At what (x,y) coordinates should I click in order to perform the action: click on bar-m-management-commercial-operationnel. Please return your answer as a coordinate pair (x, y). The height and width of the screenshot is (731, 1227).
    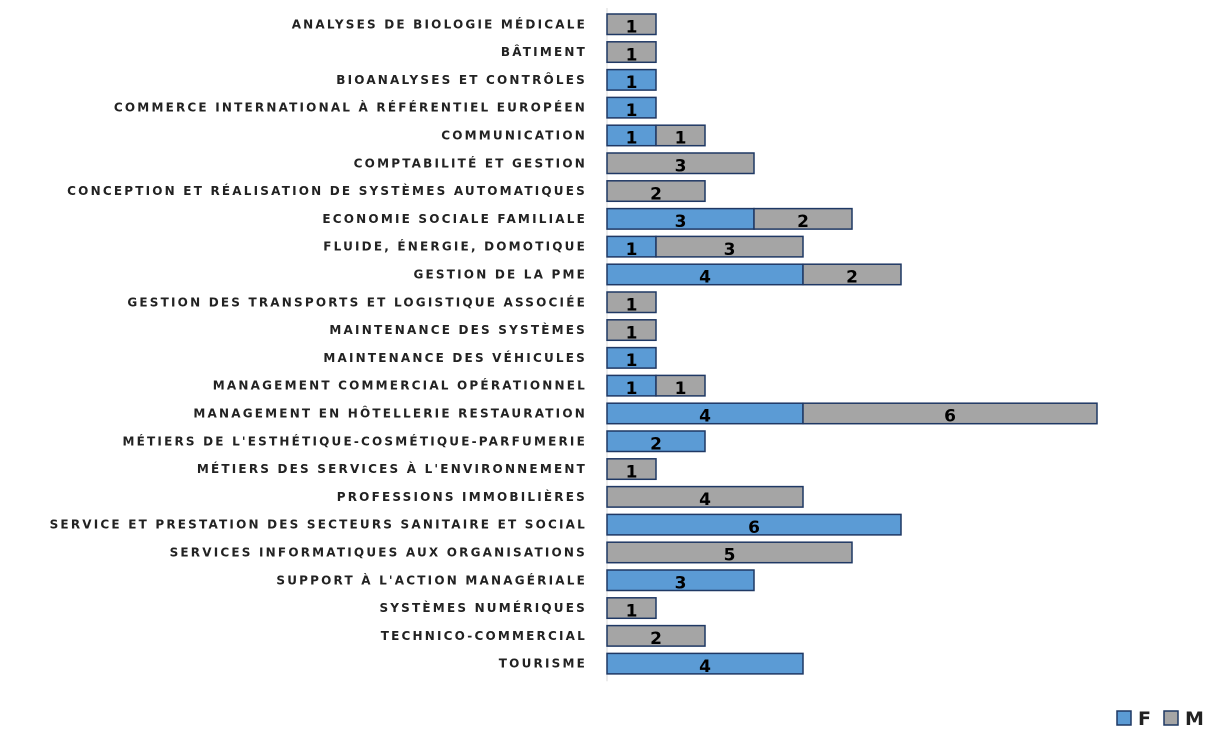
    Looking at the image, I should click on (680, 385).